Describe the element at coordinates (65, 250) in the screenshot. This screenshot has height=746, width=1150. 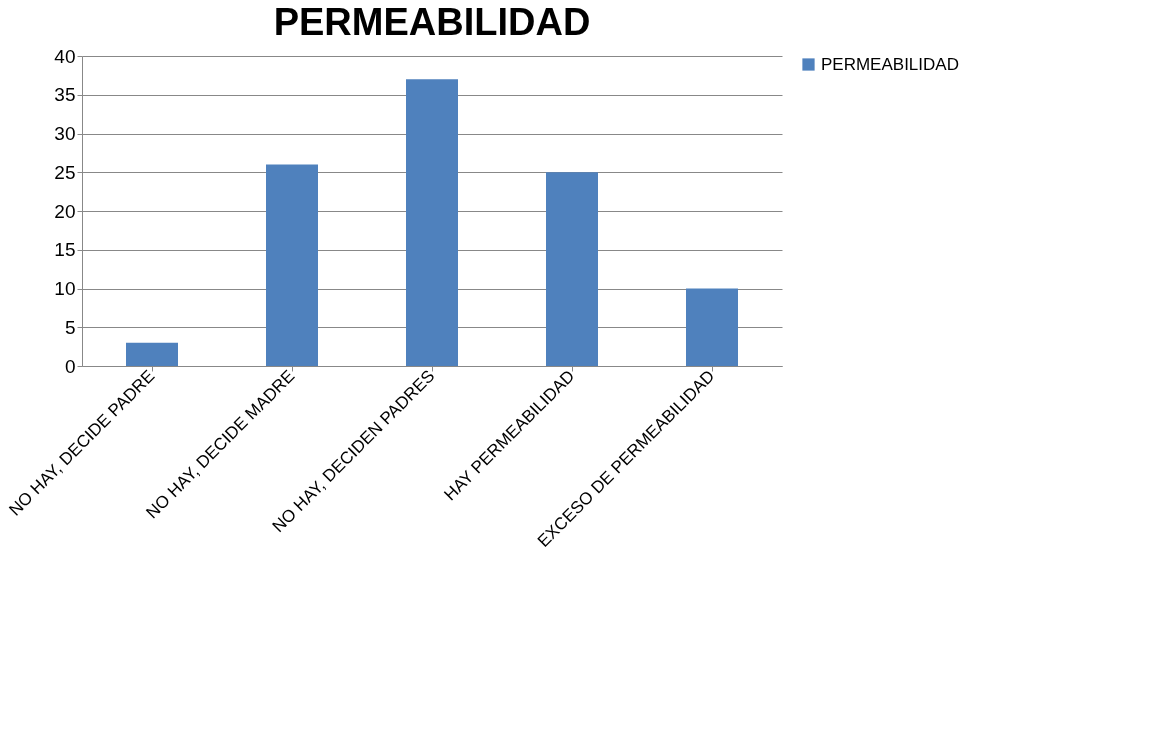
I see `y-tick-label: 15` at that location.